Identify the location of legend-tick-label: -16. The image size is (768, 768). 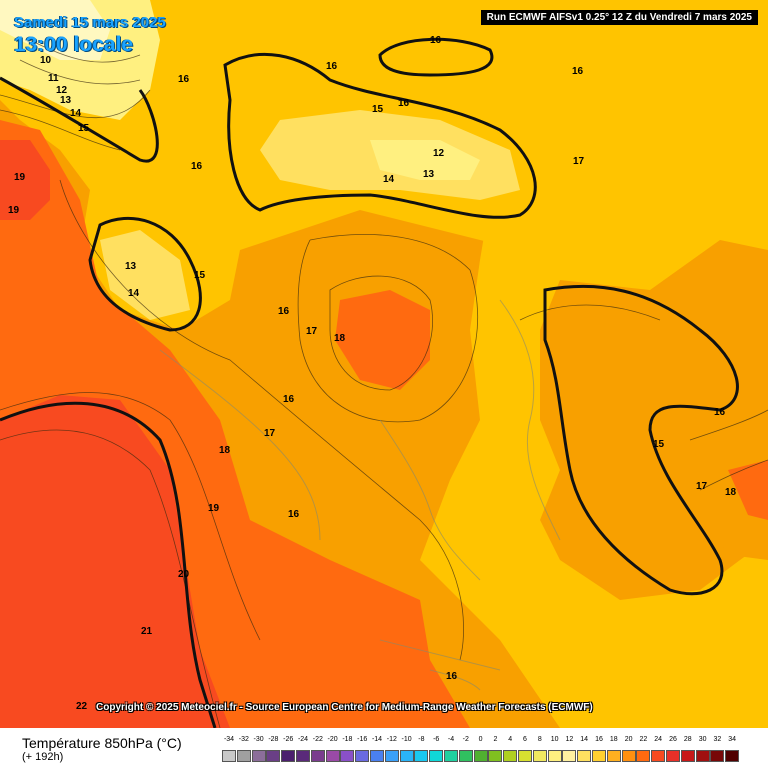
(362, 739).